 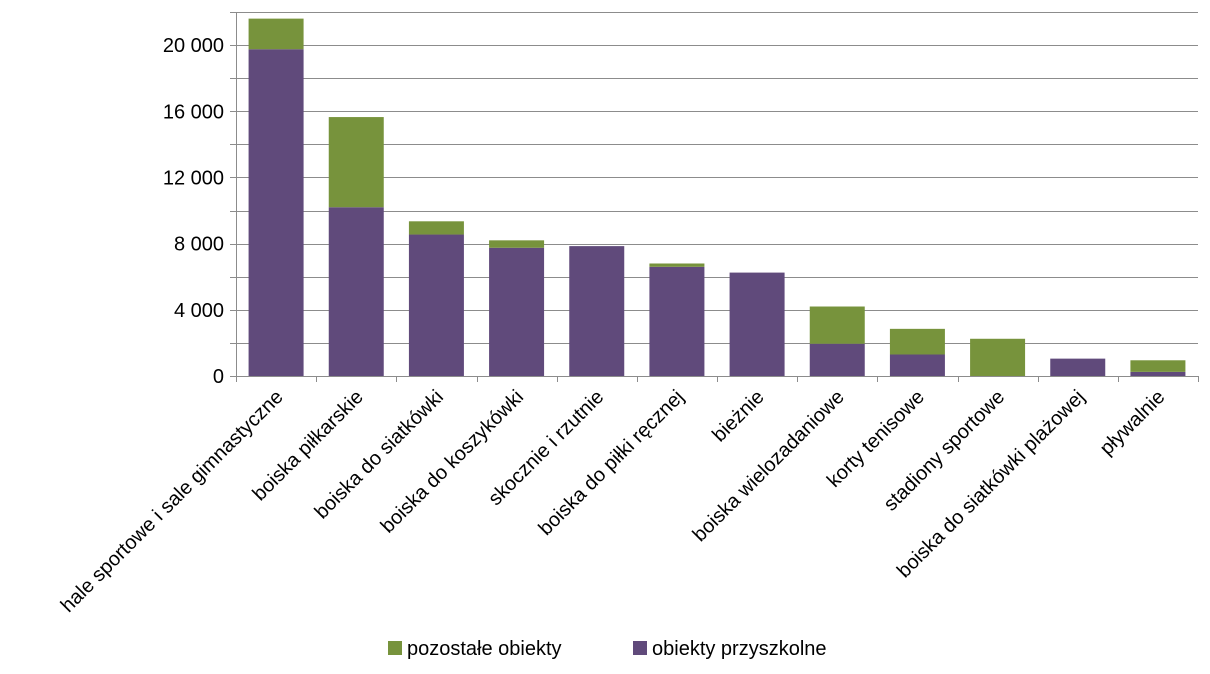 What do you see at coordinates (199, 311) in the screenshot?
I see `y-tick-label: 4 000` at bounding box center [199, 311].